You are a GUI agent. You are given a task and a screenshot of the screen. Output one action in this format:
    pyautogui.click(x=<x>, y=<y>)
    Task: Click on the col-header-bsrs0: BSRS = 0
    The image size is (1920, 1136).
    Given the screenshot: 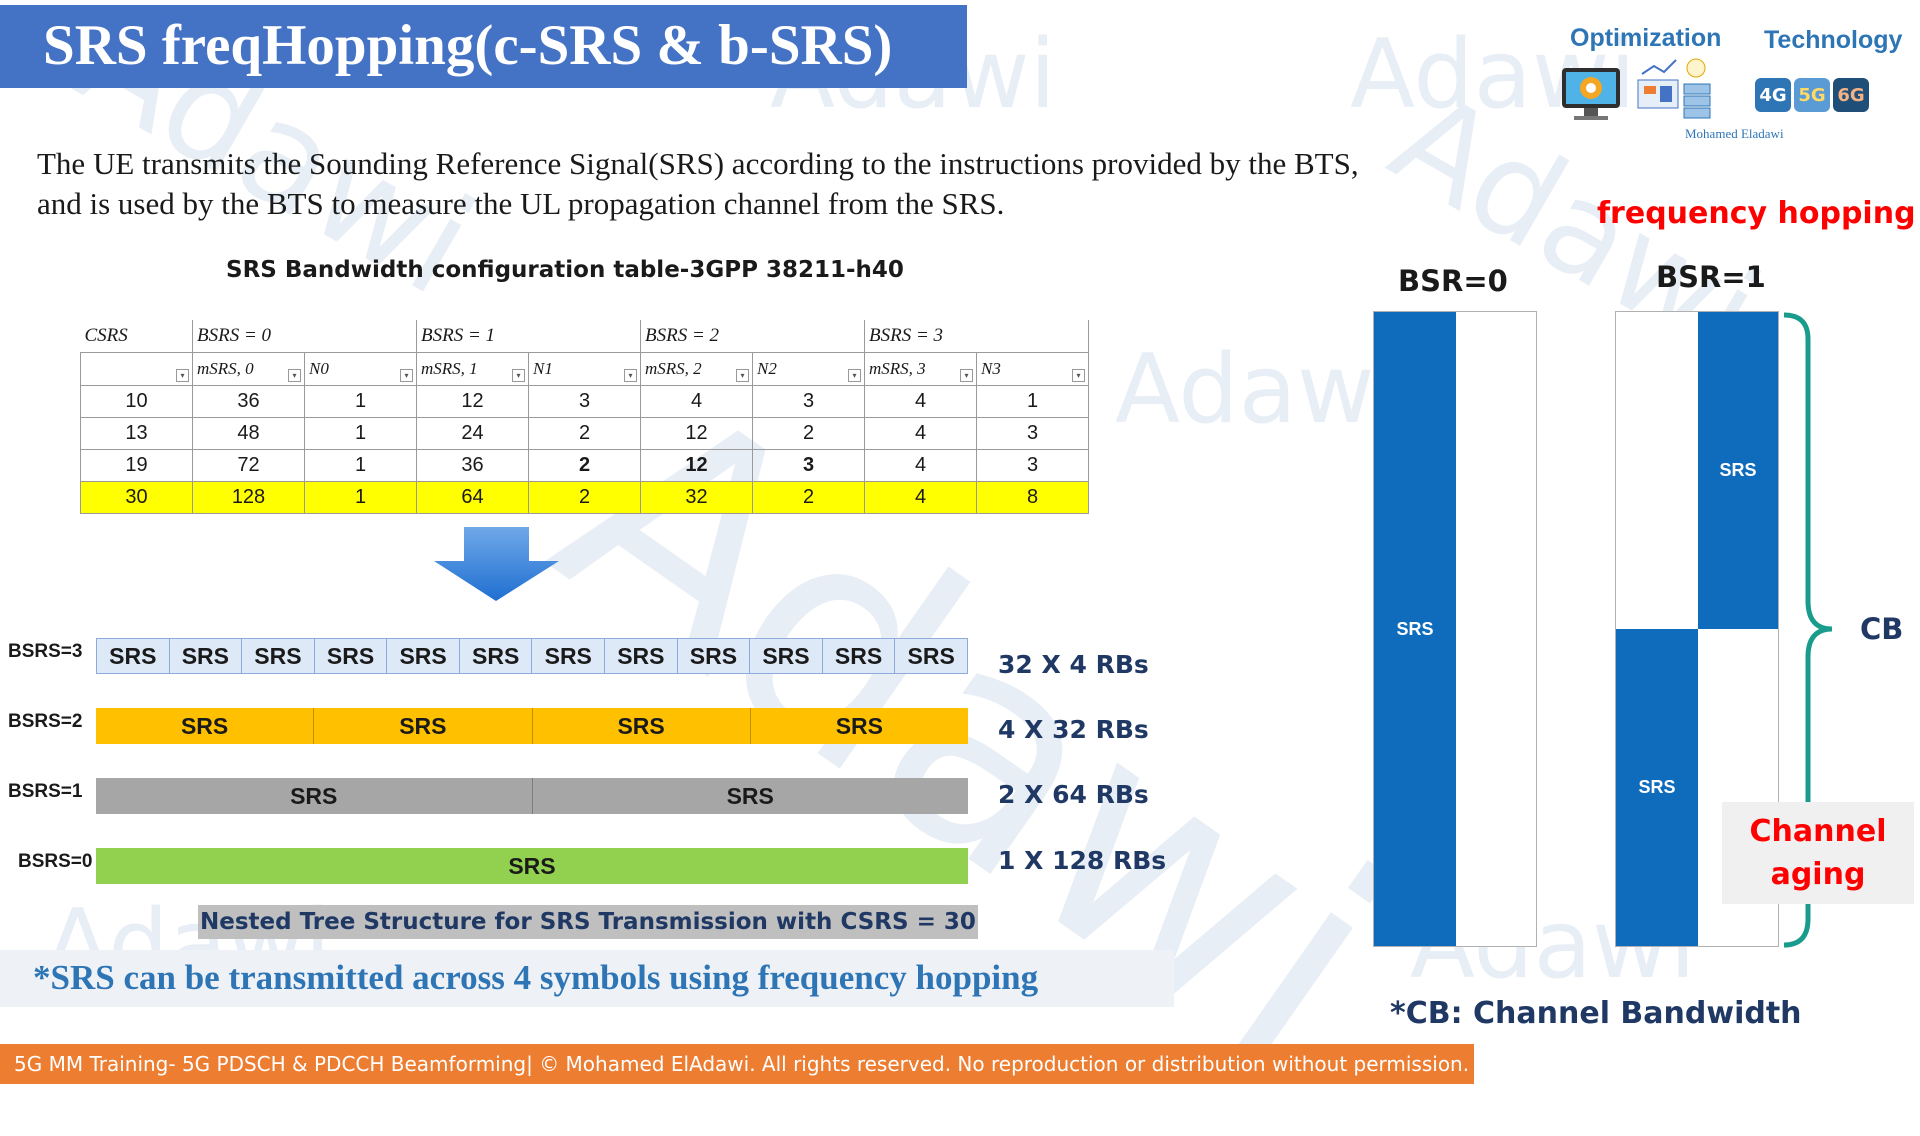 What is the action you would take?
    pyautogui.click(x=304, y=336)
    